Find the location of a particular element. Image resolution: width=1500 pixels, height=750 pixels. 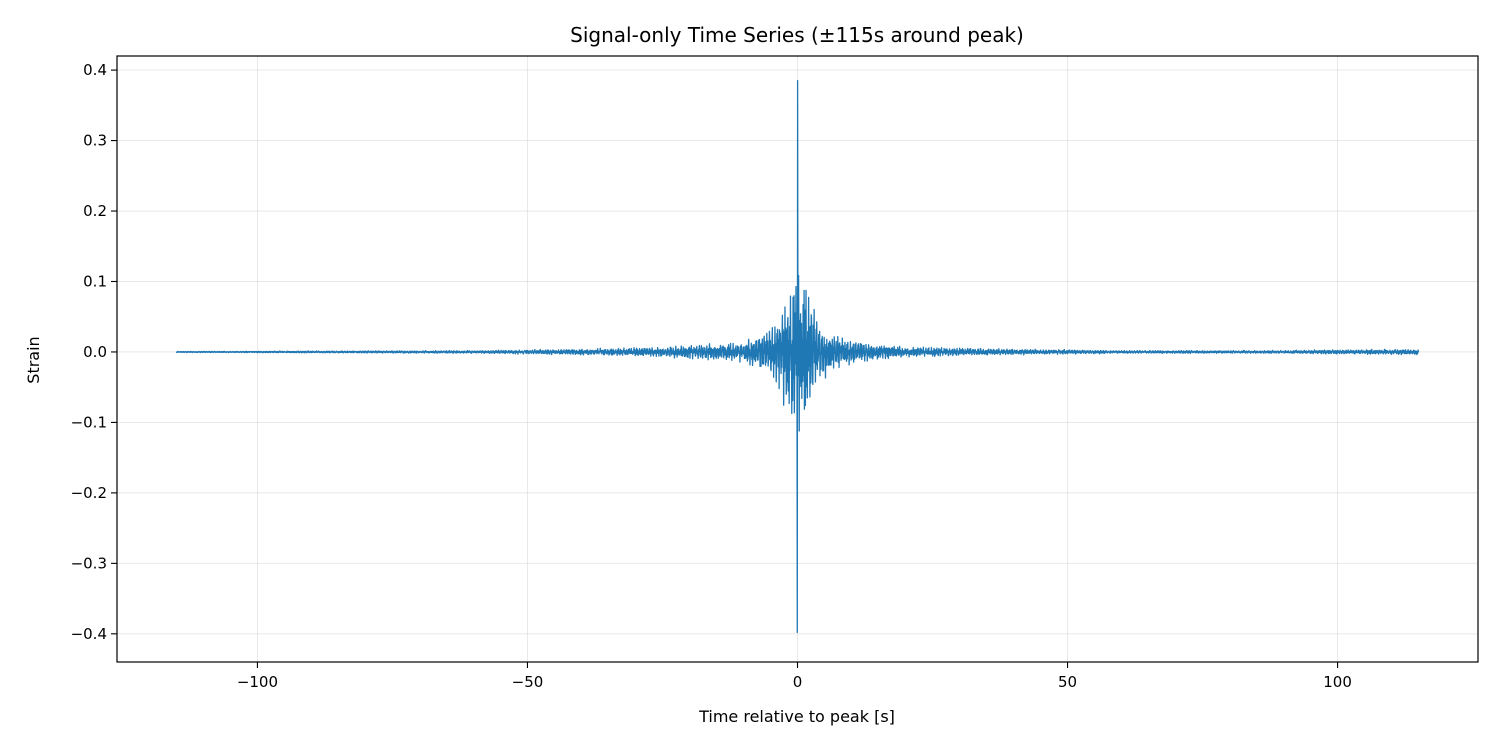

x-tick-label: 0 is located at coordinates (798, 682).